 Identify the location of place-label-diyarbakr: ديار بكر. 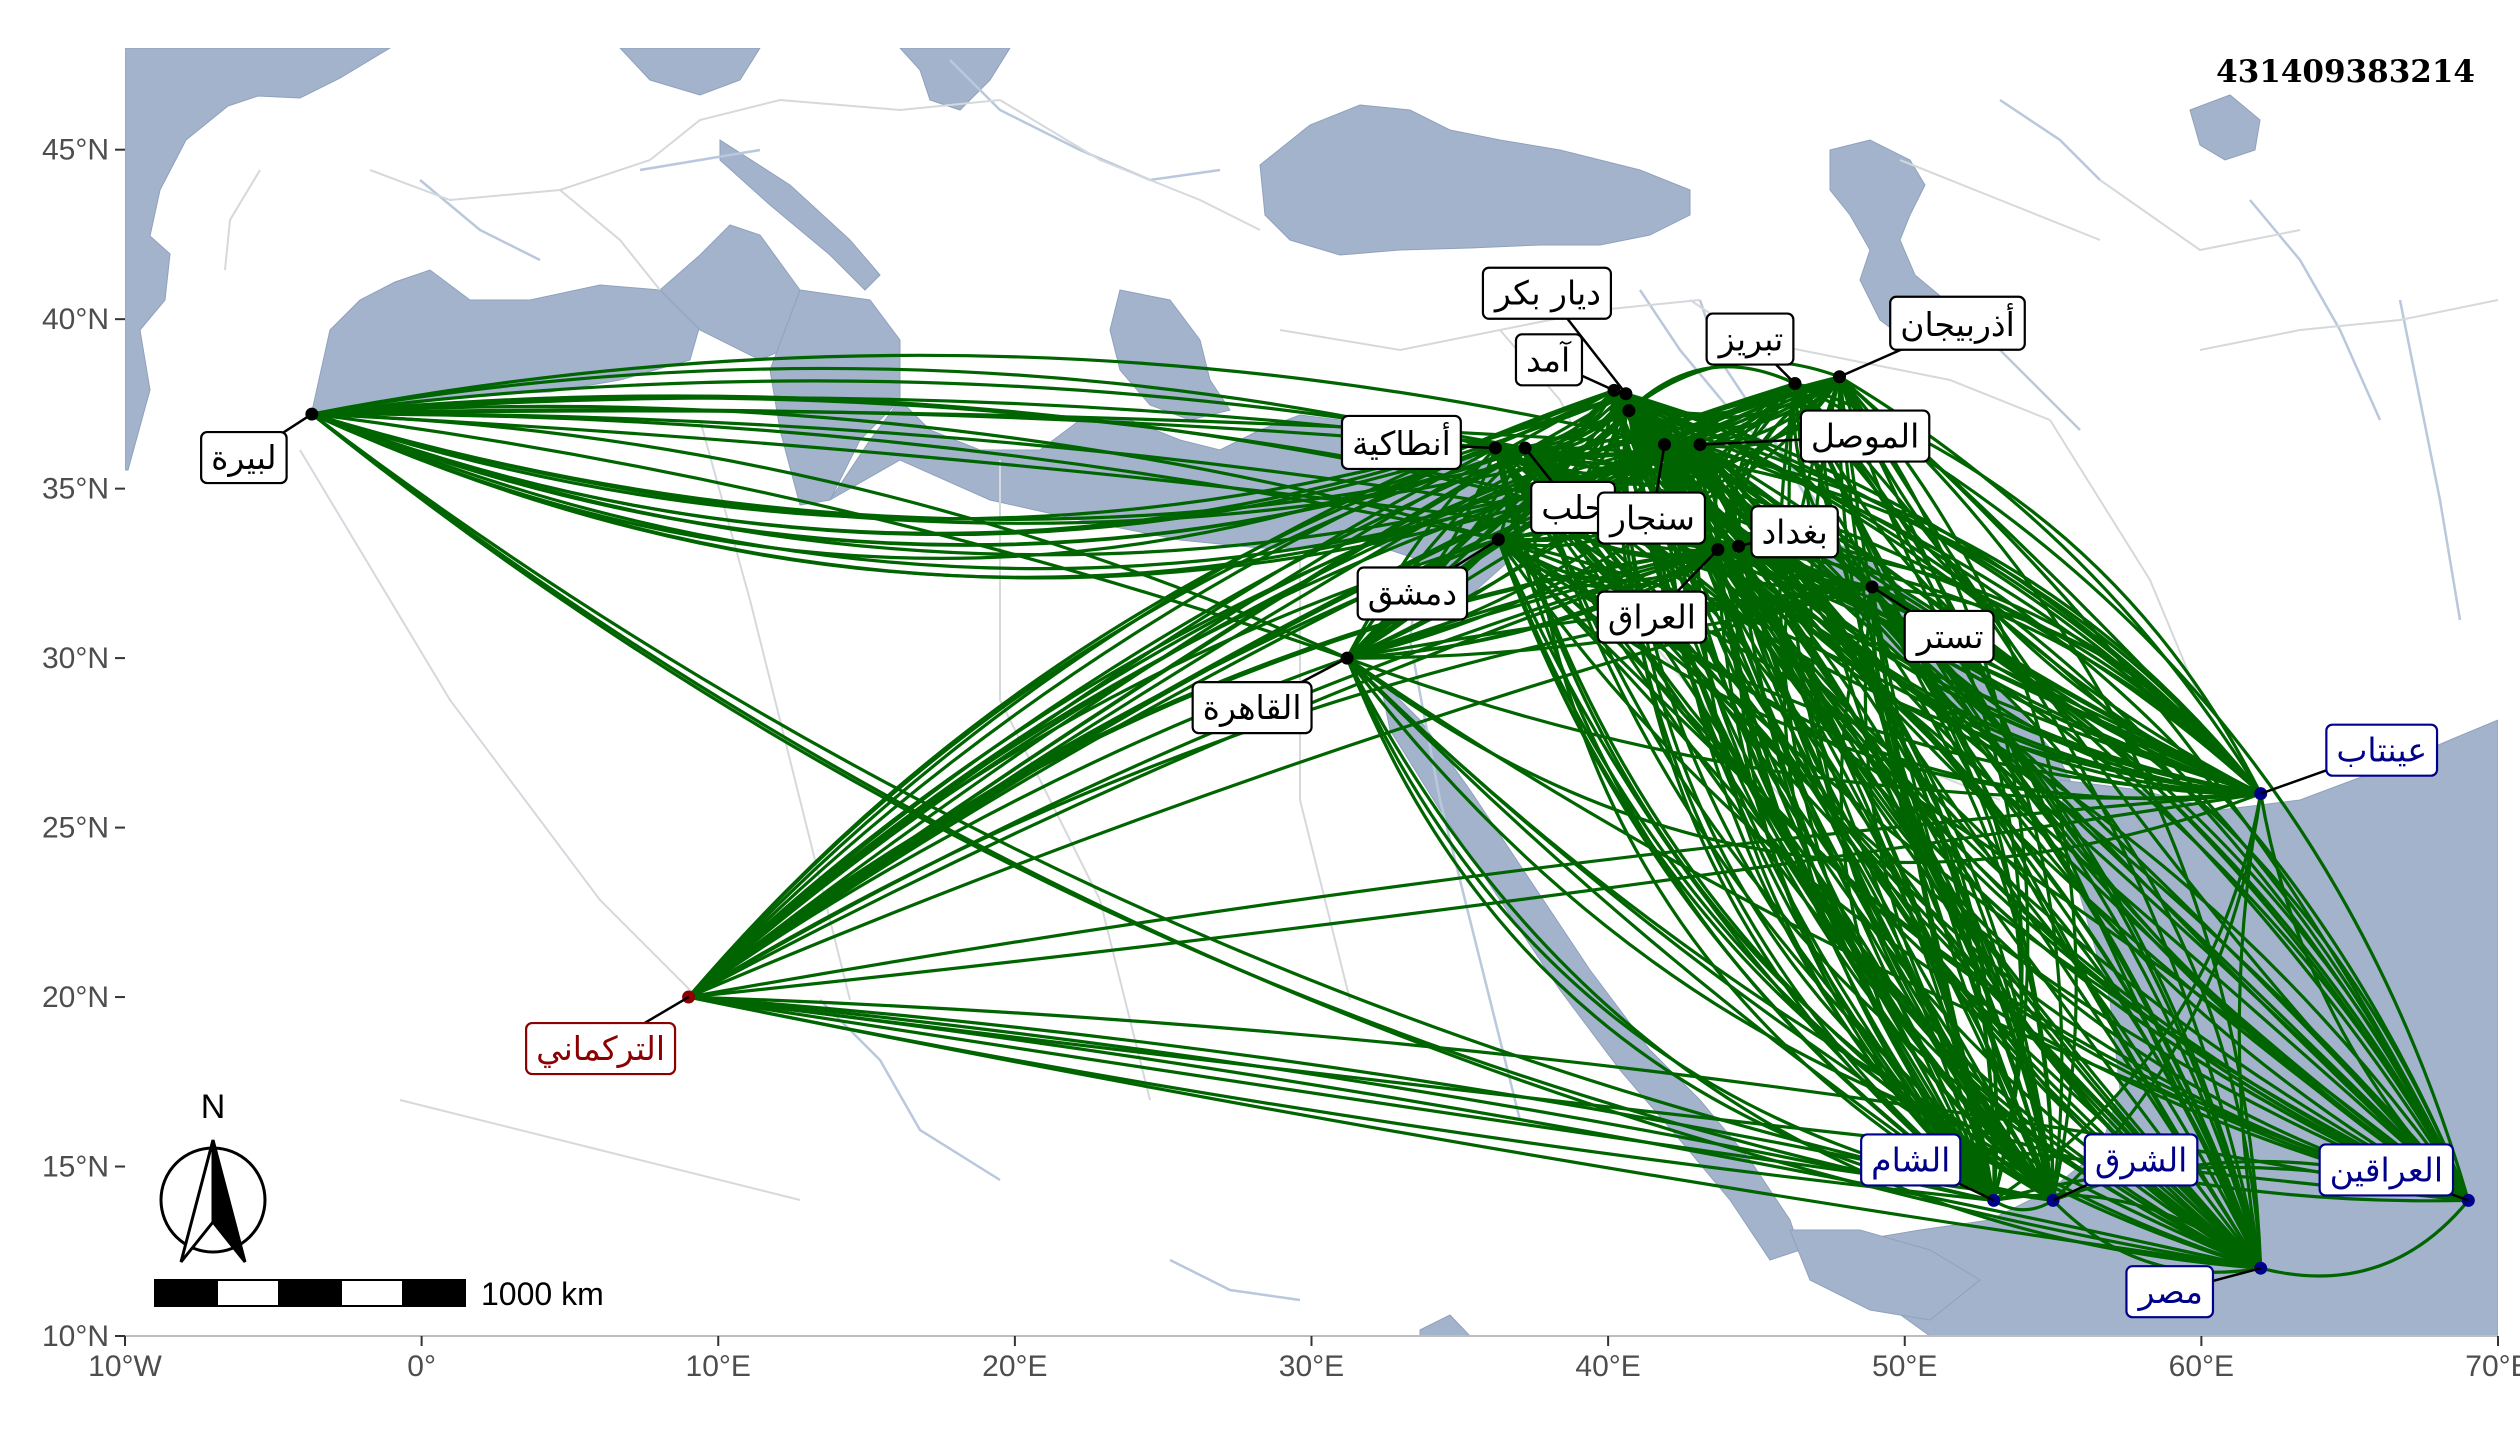
(1547, 293).